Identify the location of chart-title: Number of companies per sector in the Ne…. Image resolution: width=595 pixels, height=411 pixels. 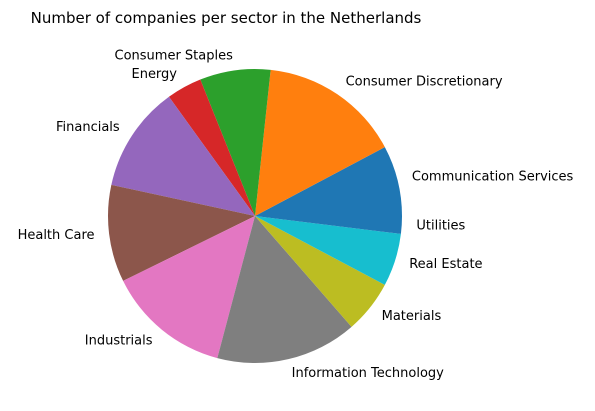
(226, 18).